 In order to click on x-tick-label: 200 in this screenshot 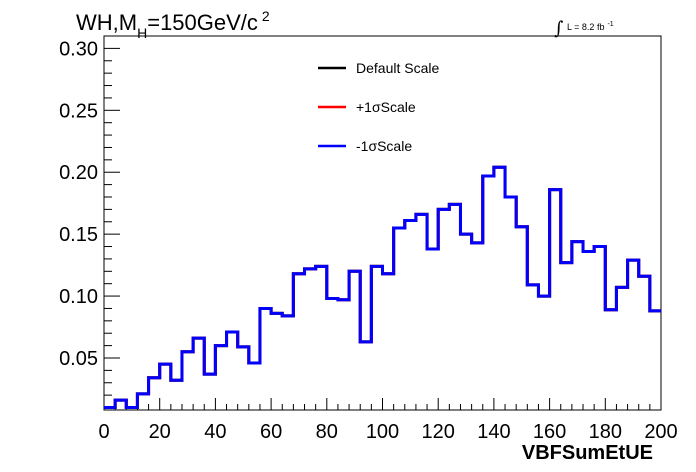, I will do `click(660, 432)`.